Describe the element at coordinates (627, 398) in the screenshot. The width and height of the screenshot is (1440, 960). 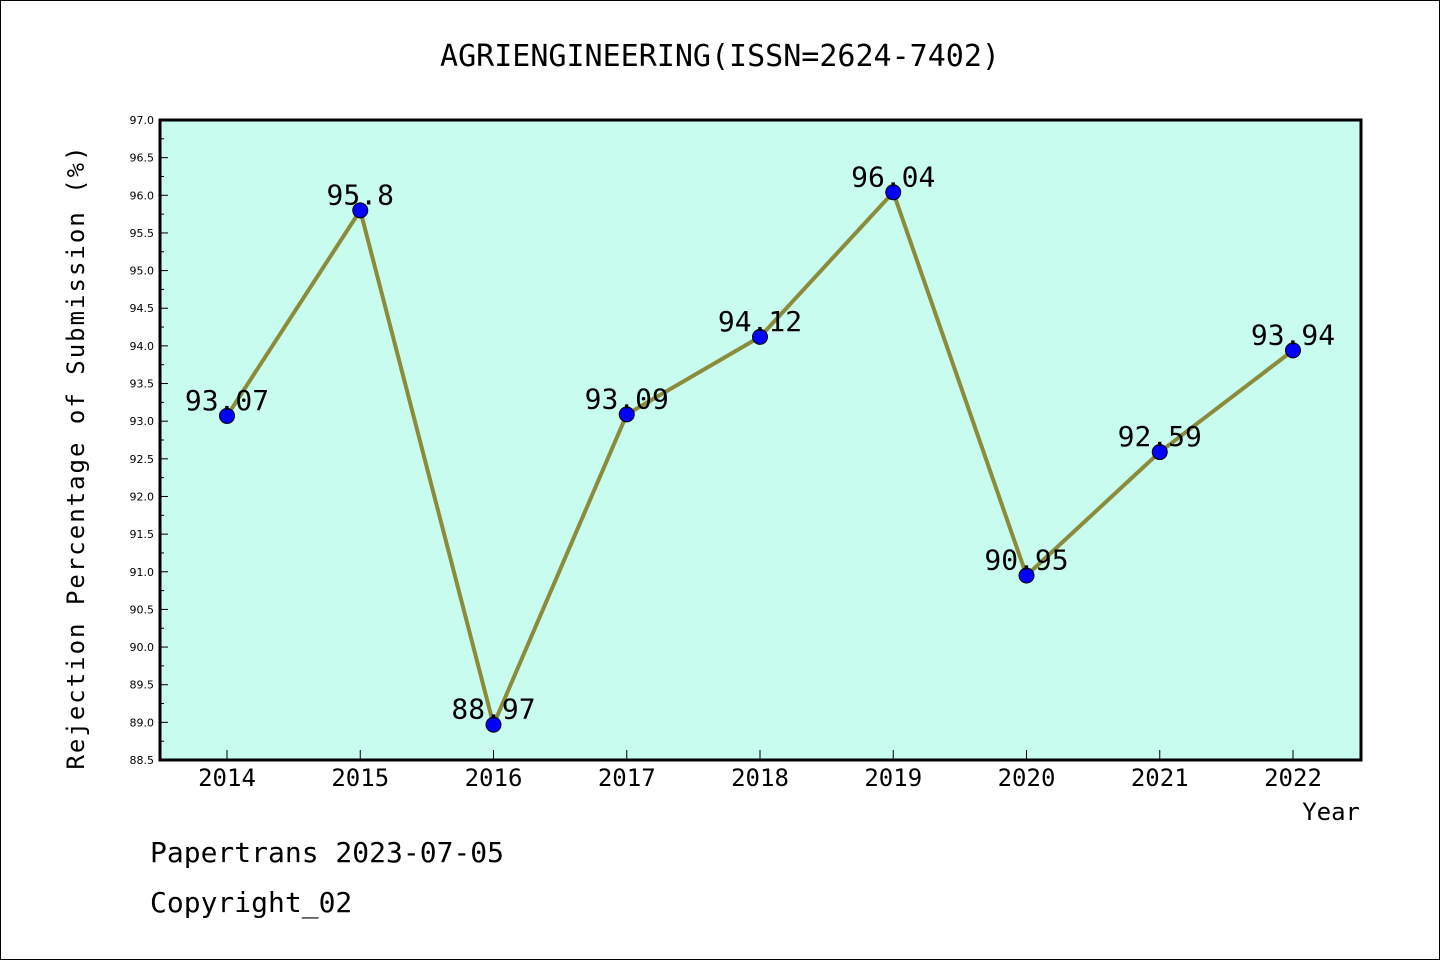
I see `data-label-2017: 93.09` at that location.